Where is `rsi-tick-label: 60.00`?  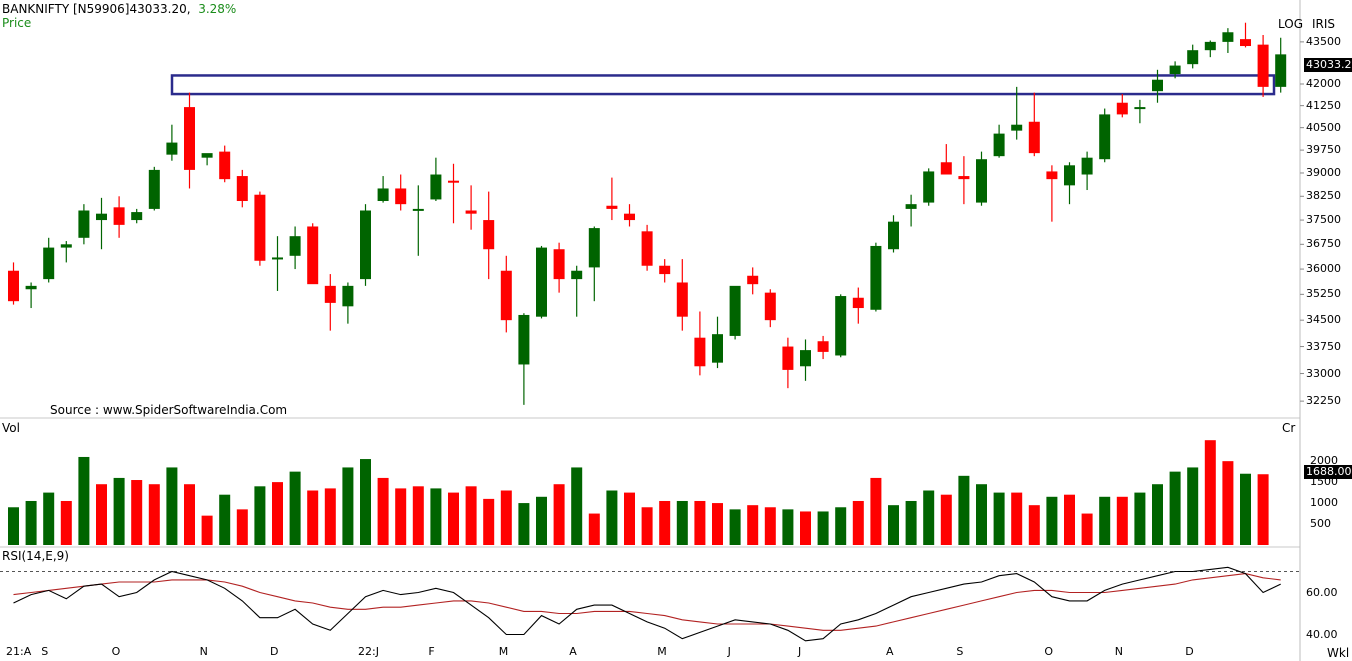 rsi-tick-label: 60.00 is located at coordinates (1322, 592).